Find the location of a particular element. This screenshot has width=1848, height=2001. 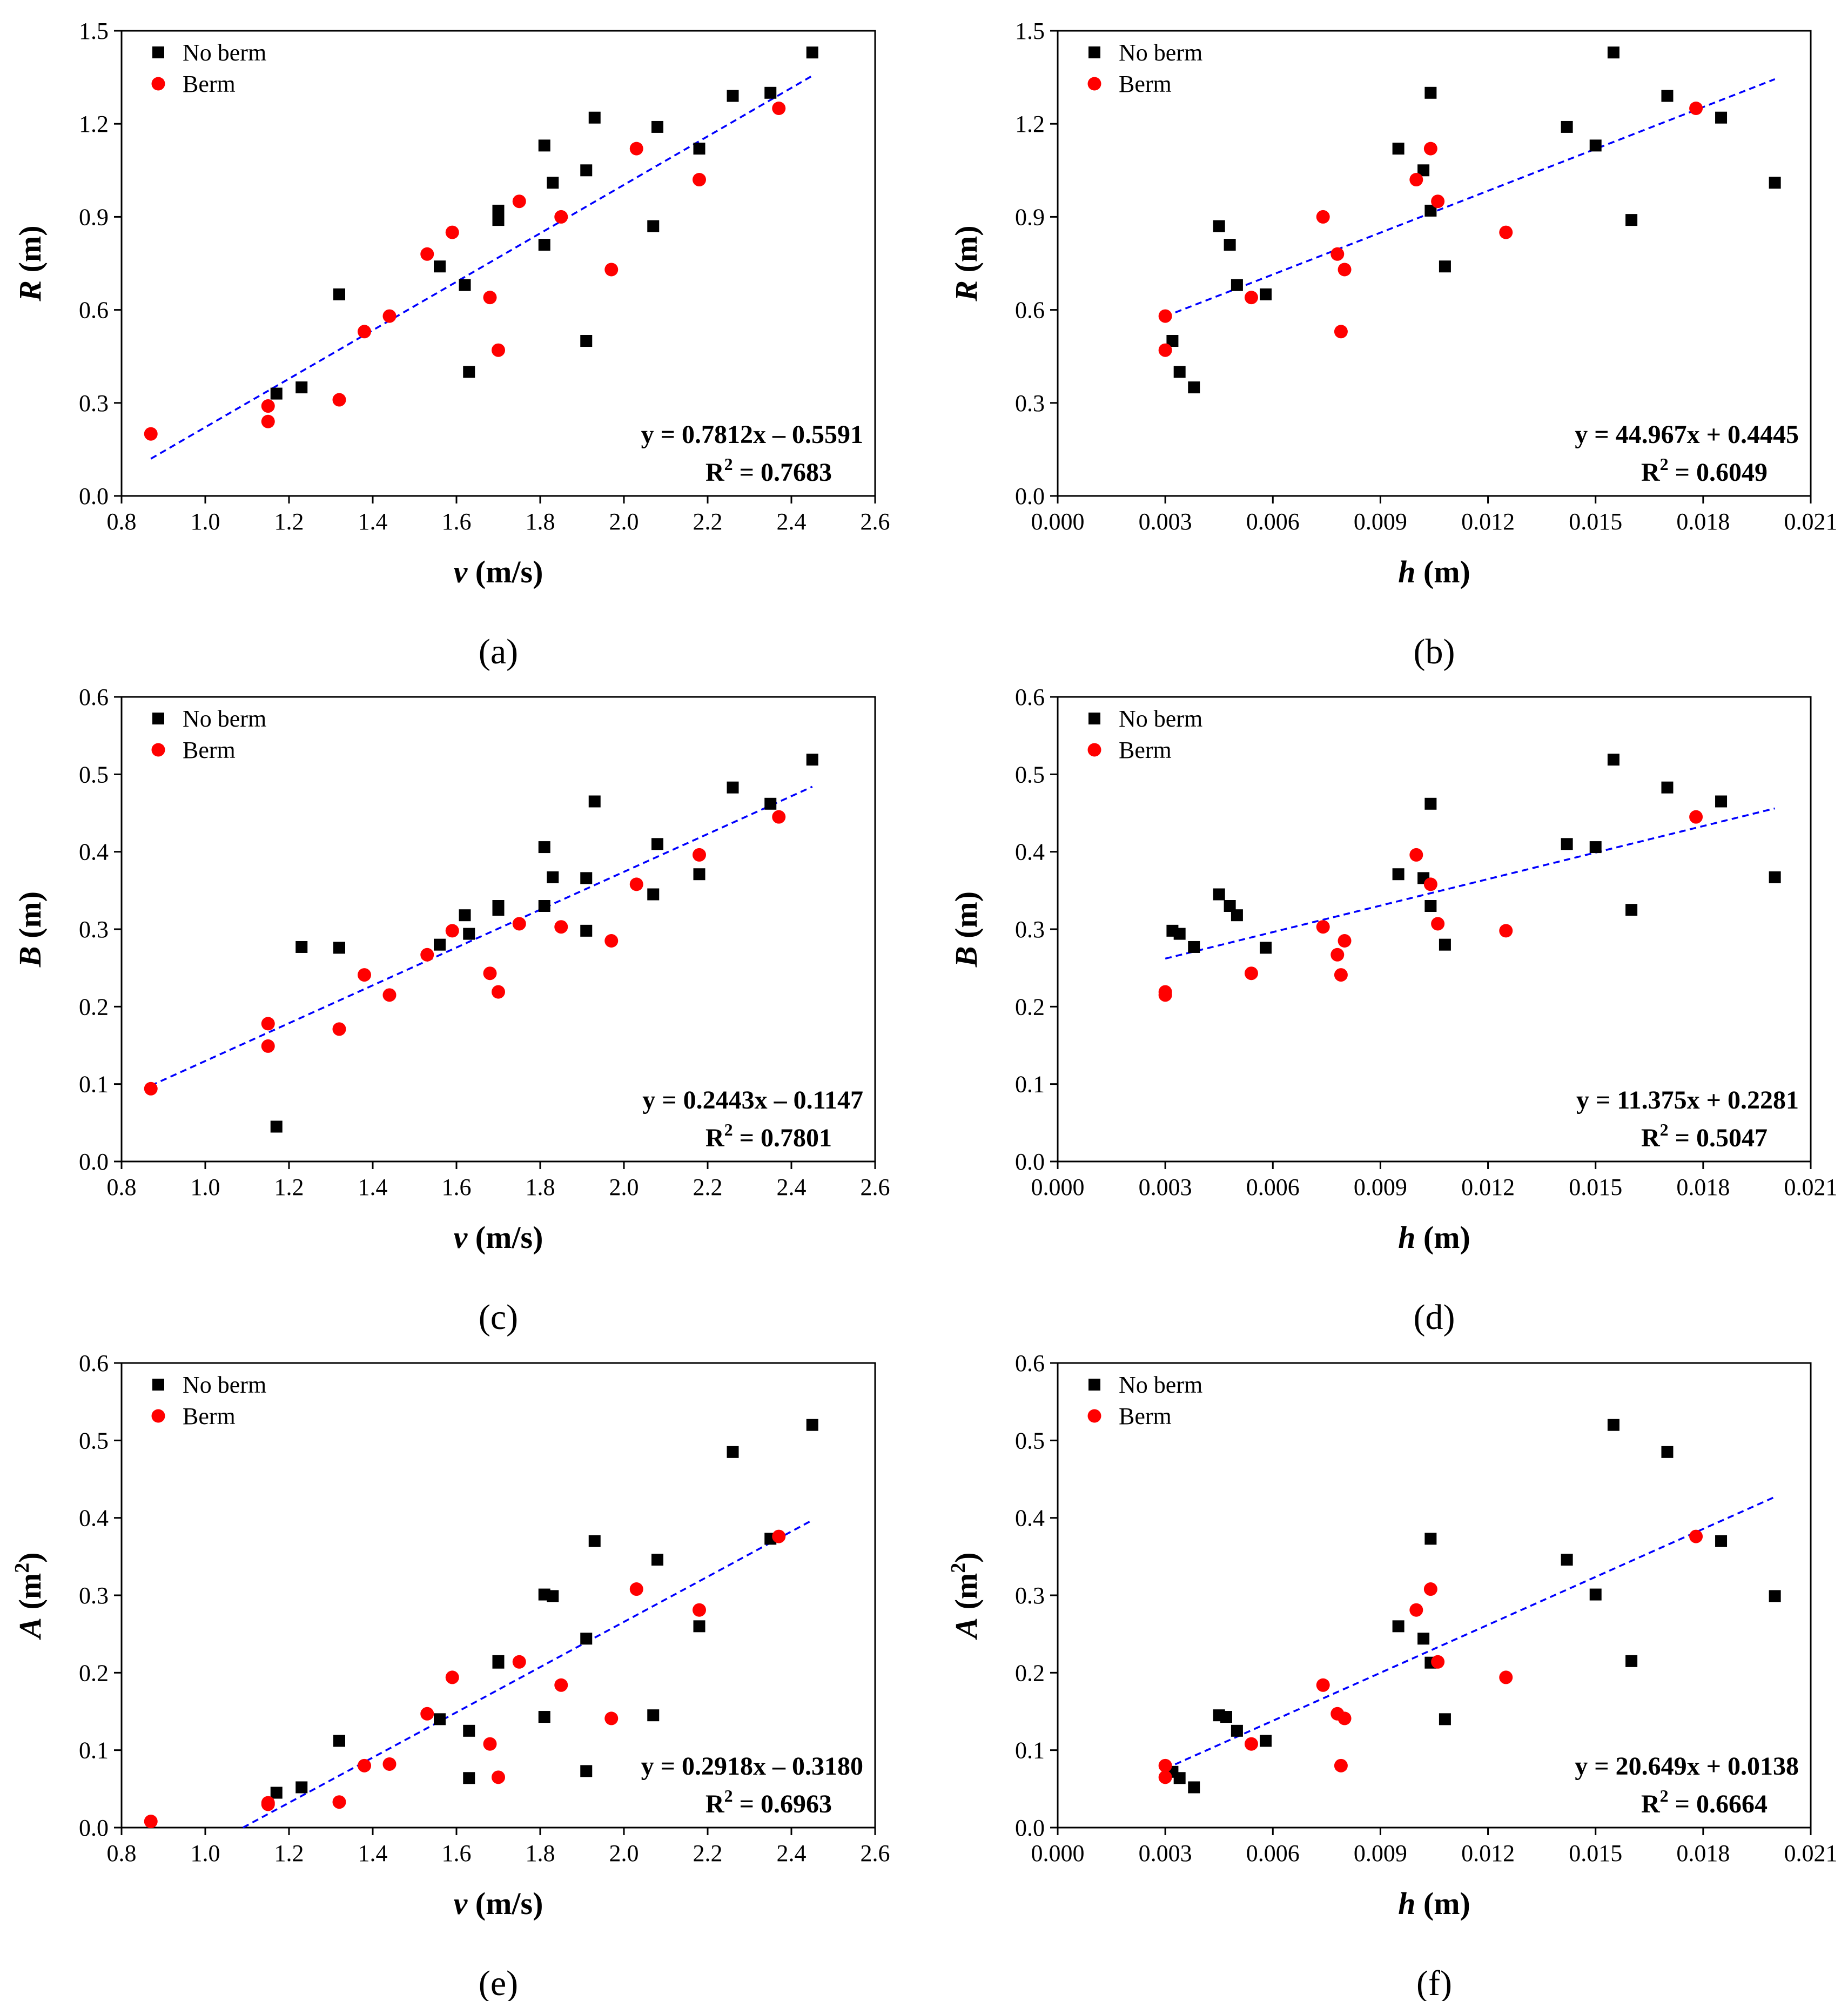

r-squared-superscript: 2 is located at coordinates (1665, 464).